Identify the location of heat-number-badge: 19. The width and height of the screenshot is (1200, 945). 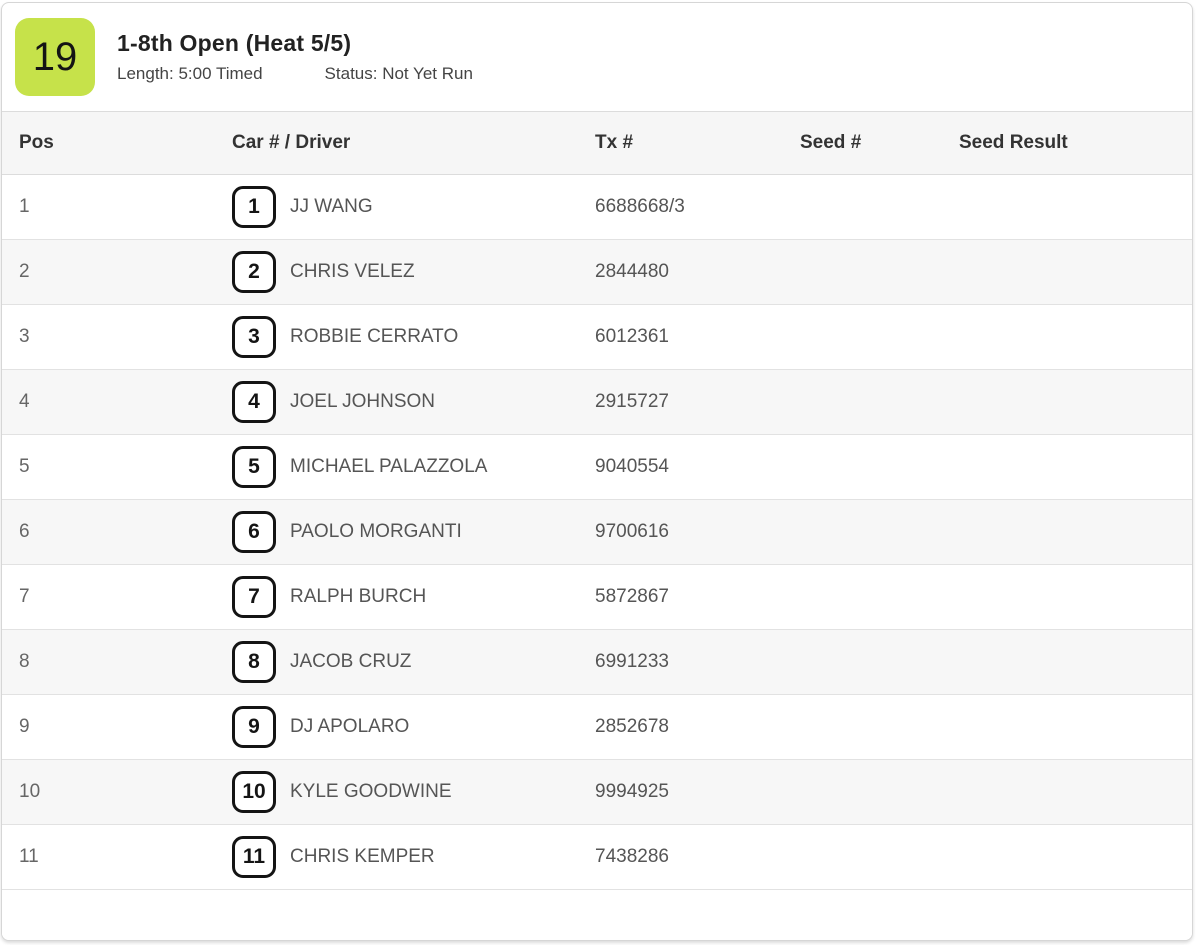
(55, 57).